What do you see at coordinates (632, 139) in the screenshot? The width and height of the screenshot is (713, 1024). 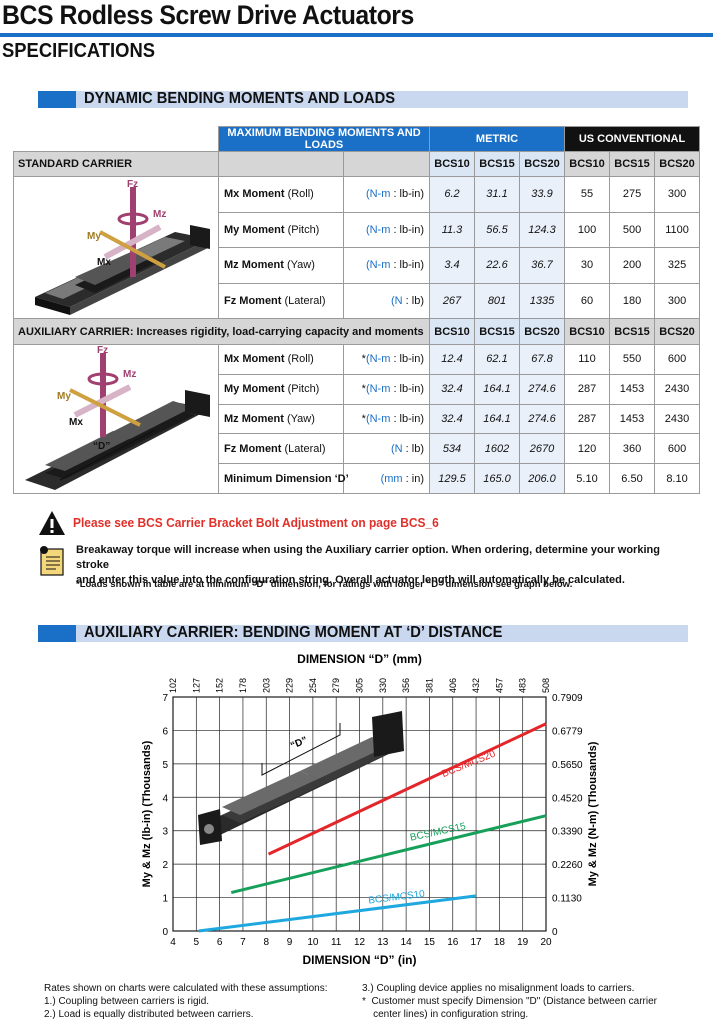 I see `us-header: US CONVENTIONAL` at bounding box center [632, 139].